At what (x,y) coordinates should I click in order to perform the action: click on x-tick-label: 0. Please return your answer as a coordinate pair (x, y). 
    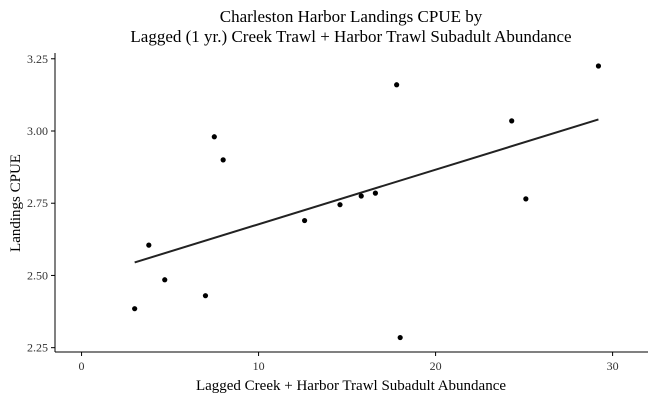
    Looking at the image, I should click on (82, 366).